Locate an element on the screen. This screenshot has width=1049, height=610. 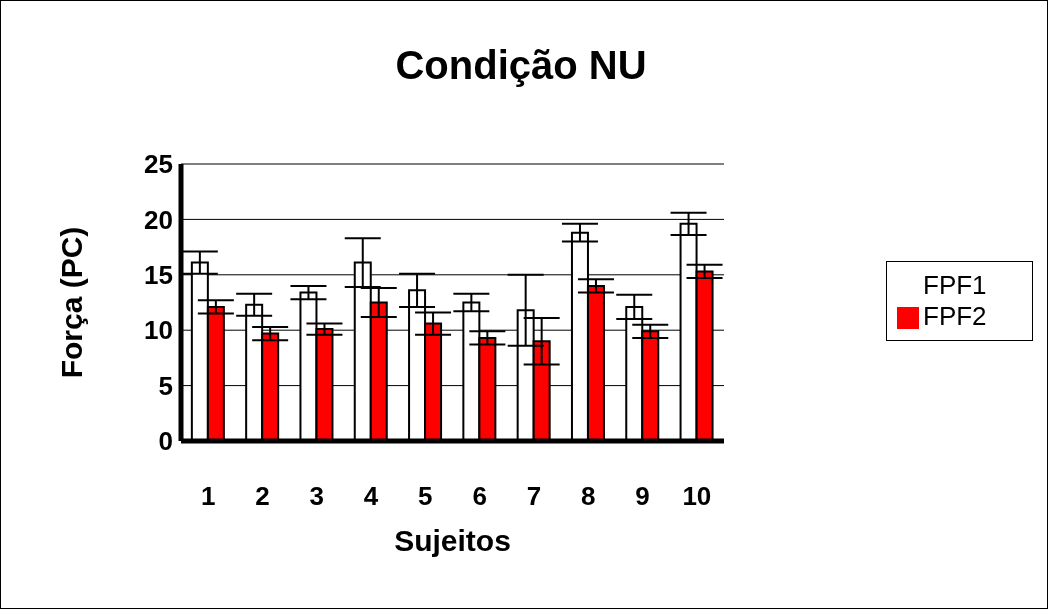
x-tick-label: 10 is located at coordinates (697, 496).